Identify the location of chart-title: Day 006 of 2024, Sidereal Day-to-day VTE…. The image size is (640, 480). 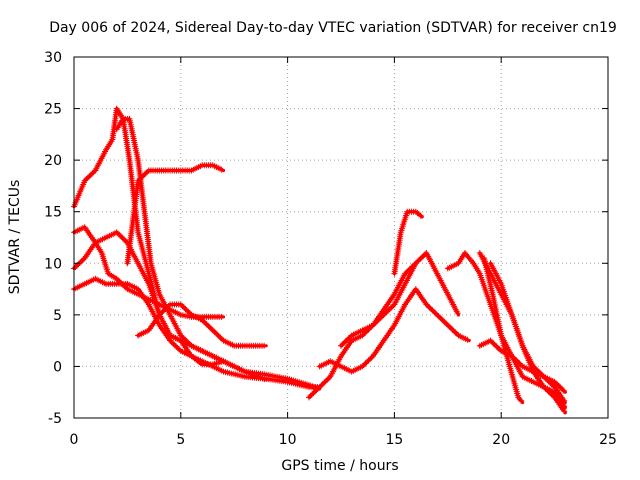
(333, 28).